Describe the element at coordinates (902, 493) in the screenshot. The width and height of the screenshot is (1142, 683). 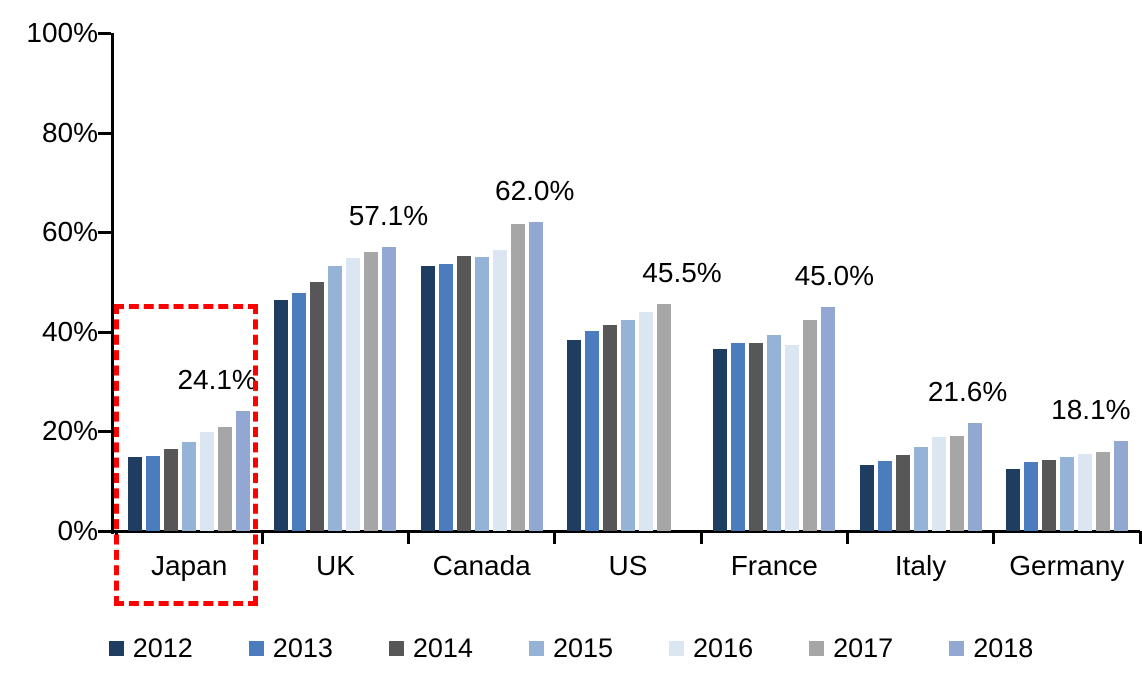
I see `bar-2014-italy` at that location.